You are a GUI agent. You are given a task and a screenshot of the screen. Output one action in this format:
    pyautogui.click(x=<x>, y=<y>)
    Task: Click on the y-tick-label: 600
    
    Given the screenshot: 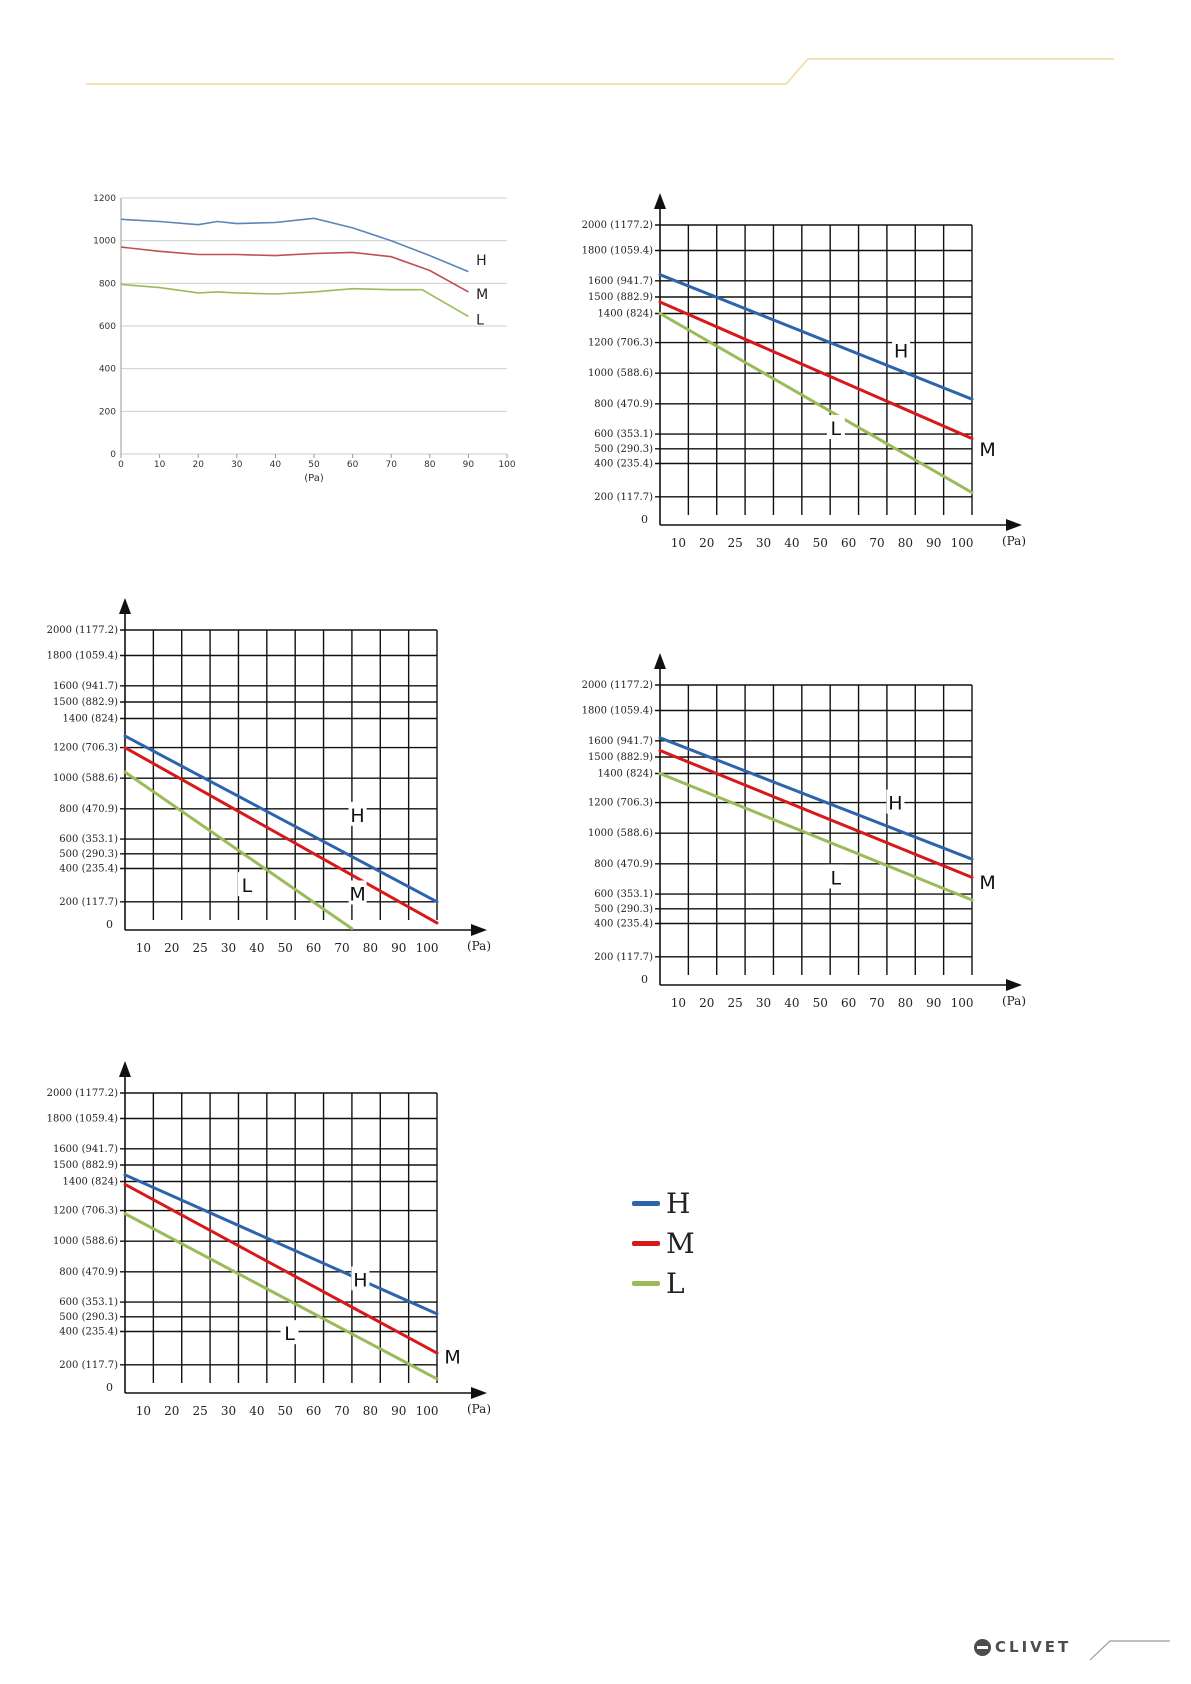 What is the action you would take?
    pyautogui.click(x=107, y=327)
    